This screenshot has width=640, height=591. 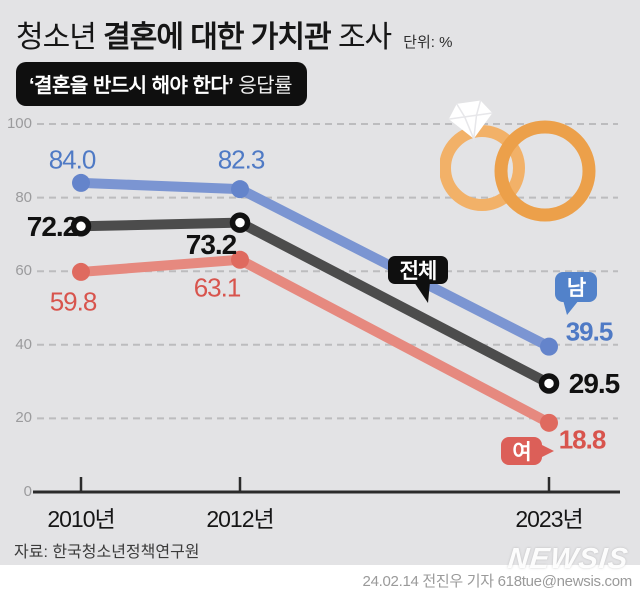 What do you see at coordinates (217, 37) in the screenshot?
I see `title-bold: 결혼에 대한 가치관` at bounding box center [217, 37].